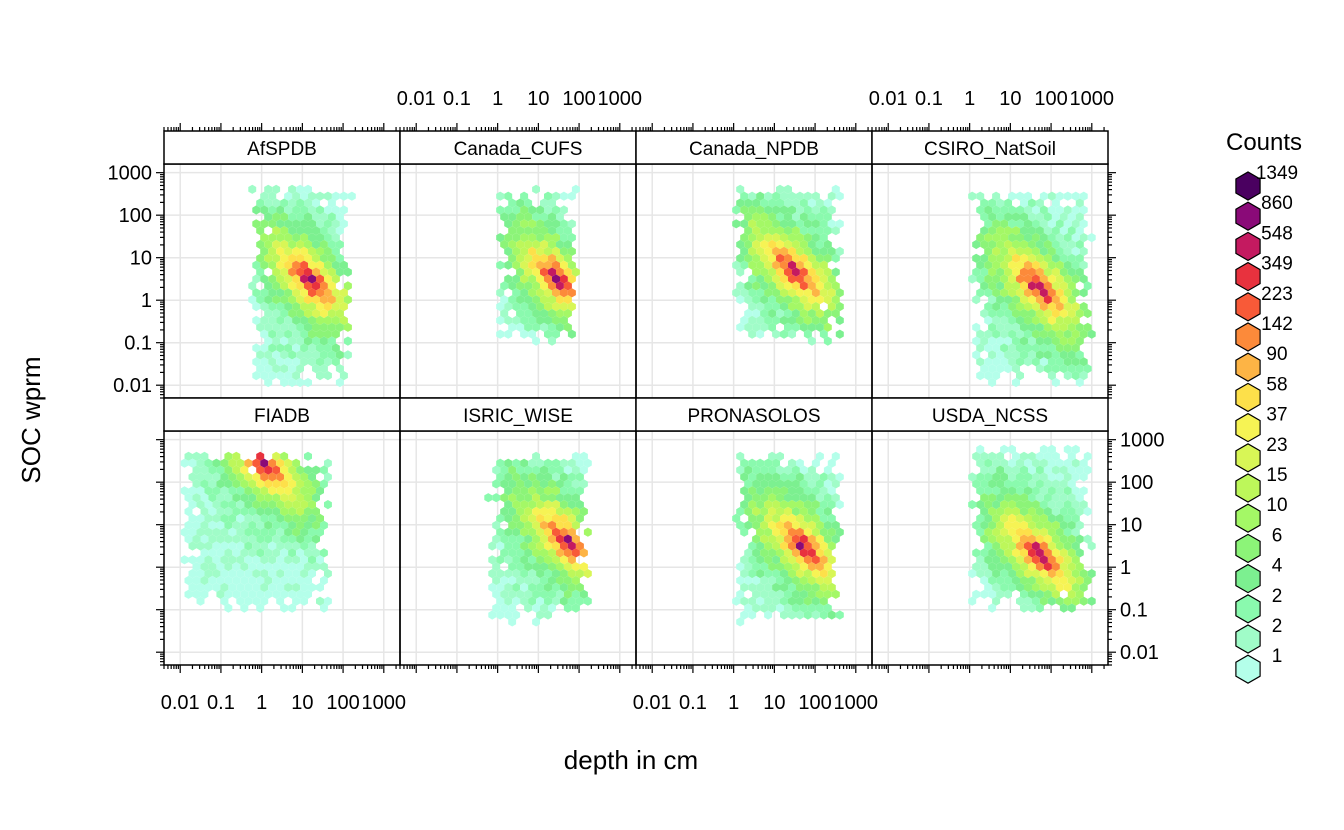  What do you see at coordinates (141, 259) in the screenshot?
I see `y-tick-label: 10` at bounding box center [141, 259].